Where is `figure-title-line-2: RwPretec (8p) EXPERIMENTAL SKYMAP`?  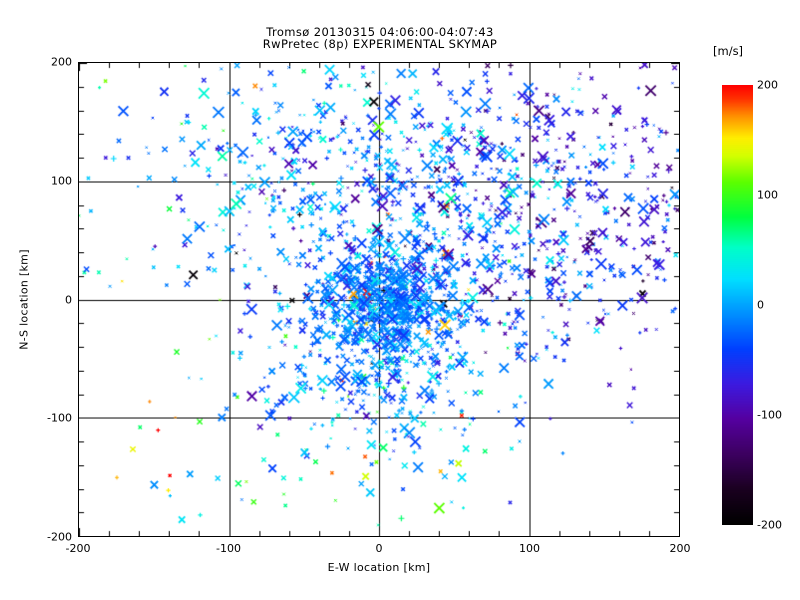
figure-title-line-2: RwPretec (8p) EXPERIMENTAL SKYMAP is located at coordinates (380, 44).